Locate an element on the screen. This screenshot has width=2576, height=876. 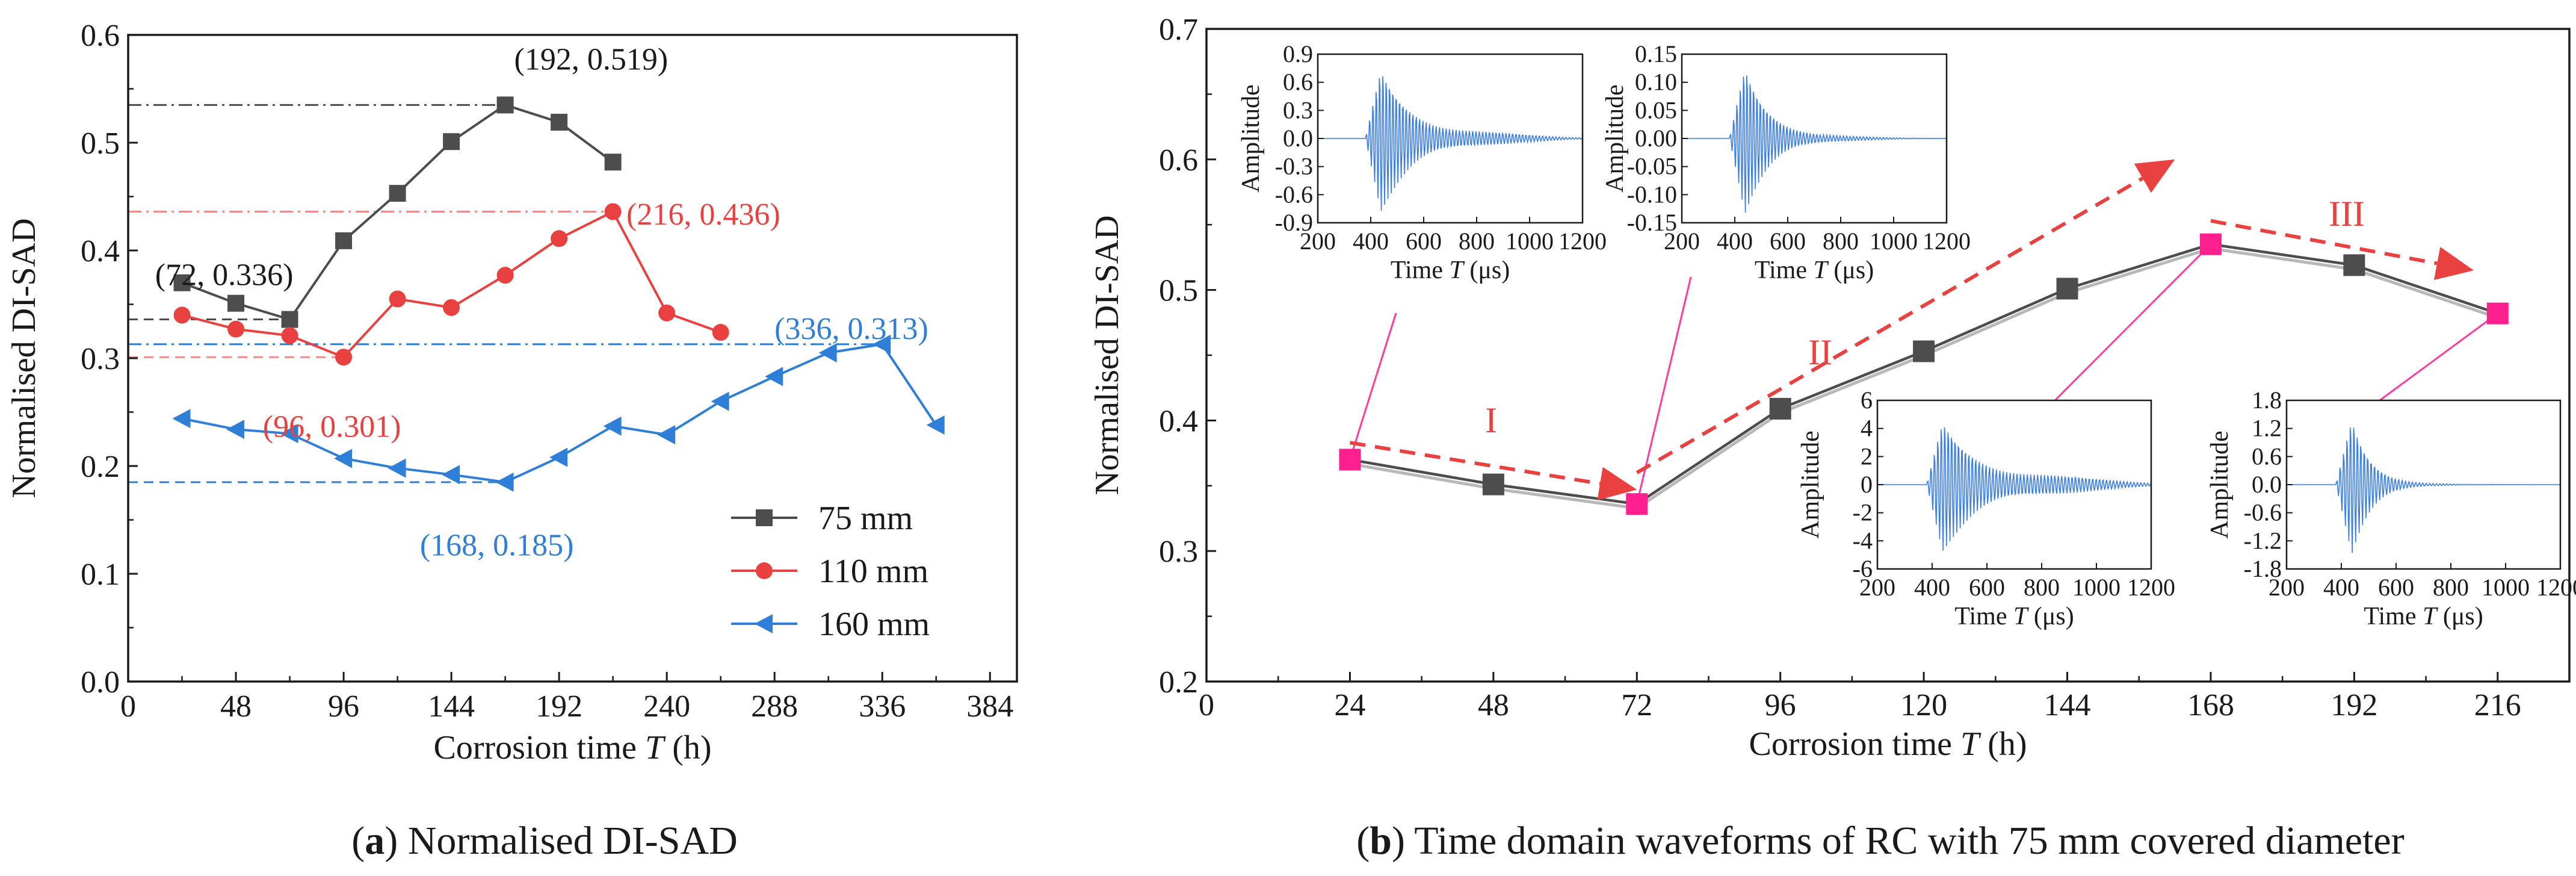
inset-y-tick-label: 0.00 is located at coordinates (1656, 138).